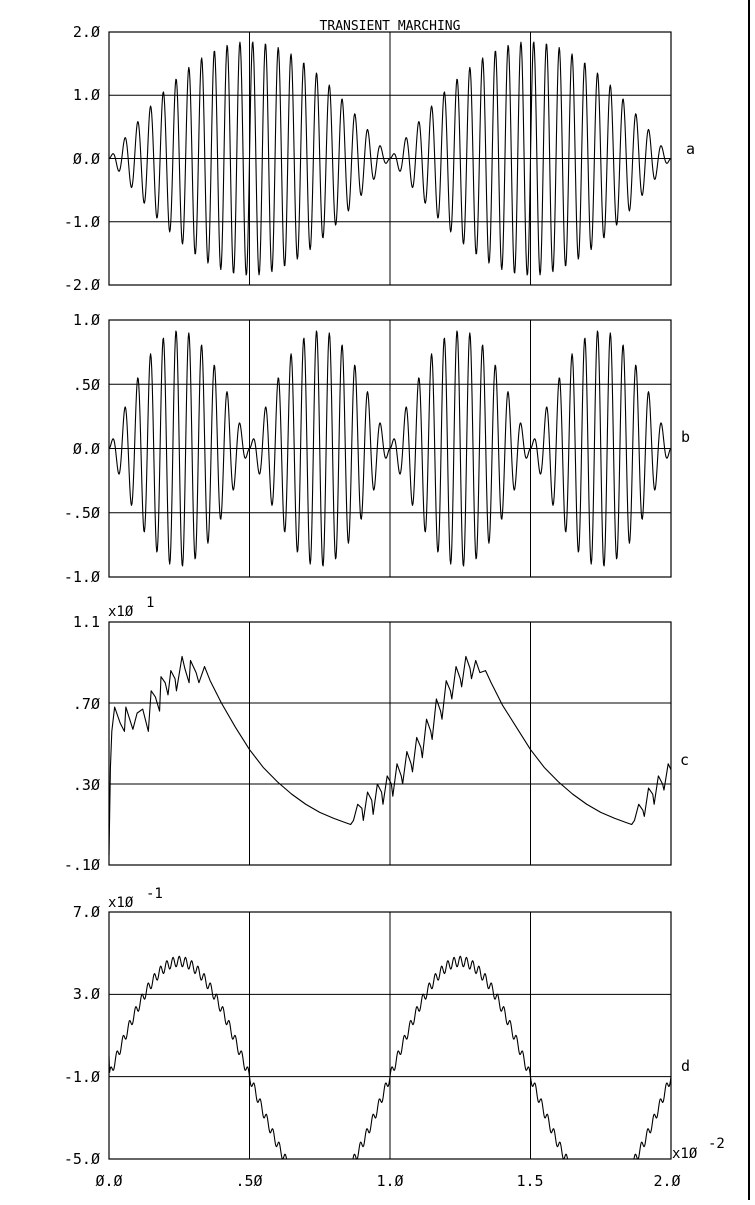 This screenshot has width=755, height=1205. What do you see at coordinates (685, 437) in the screenshot?
I see `panel-b-label: b` at bounding box center [685, 437].